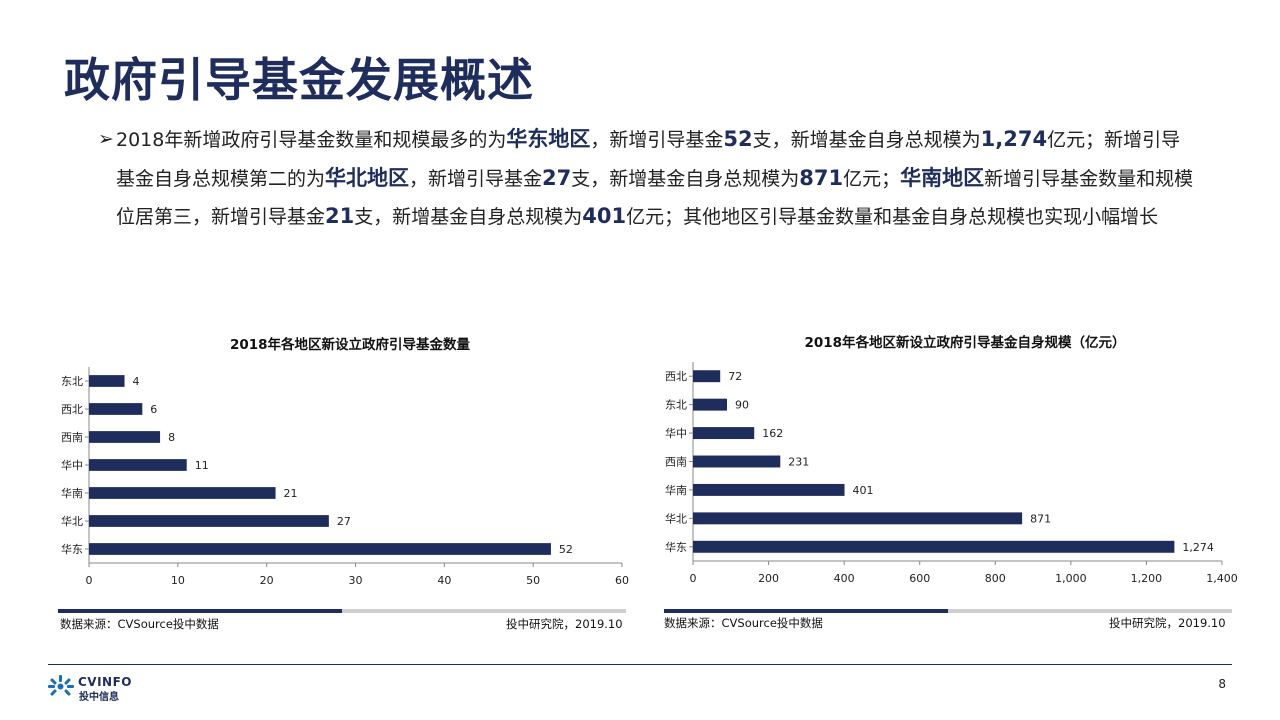 The height and width of the screenshot is (720, 1280). I want to click on company-logo: CVINFO 投中信息, so click(93, 688).